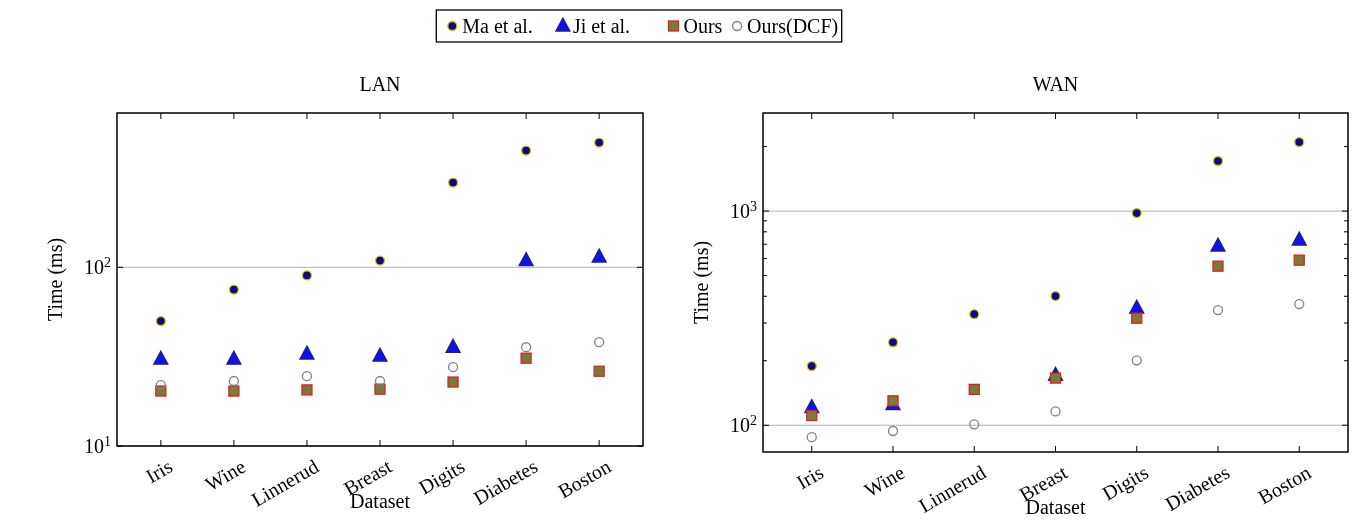  I want to click on chart-title: WAN, so click(1055, 84).